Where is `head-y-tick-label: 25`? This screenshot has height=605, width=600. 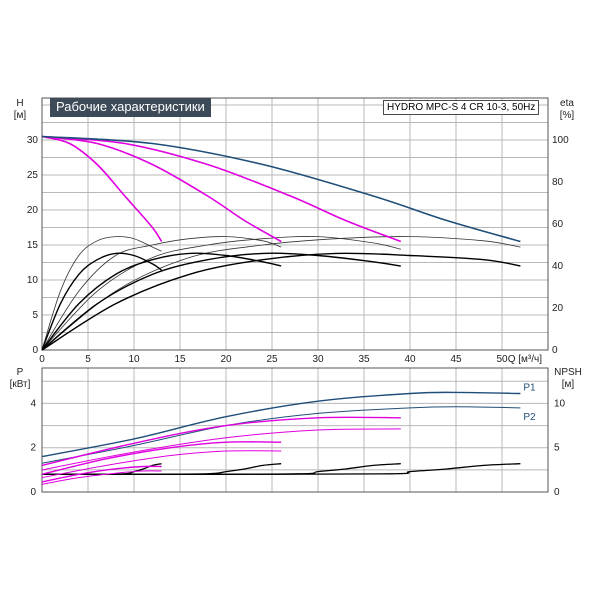
head-y-tick-label: 25 is located at coordinates (33, 175).